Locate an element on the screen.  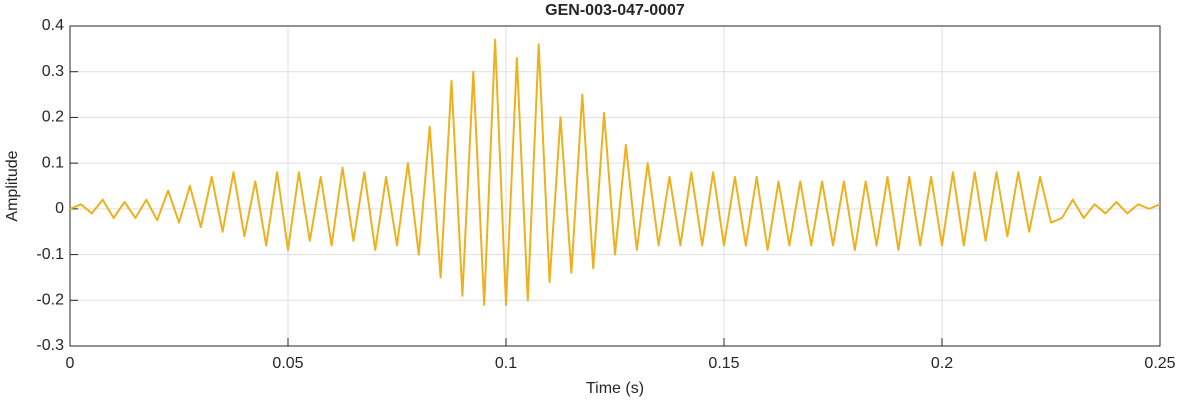
chart-title: GEN-003-047-0007 is located at coordinates (615, 10).